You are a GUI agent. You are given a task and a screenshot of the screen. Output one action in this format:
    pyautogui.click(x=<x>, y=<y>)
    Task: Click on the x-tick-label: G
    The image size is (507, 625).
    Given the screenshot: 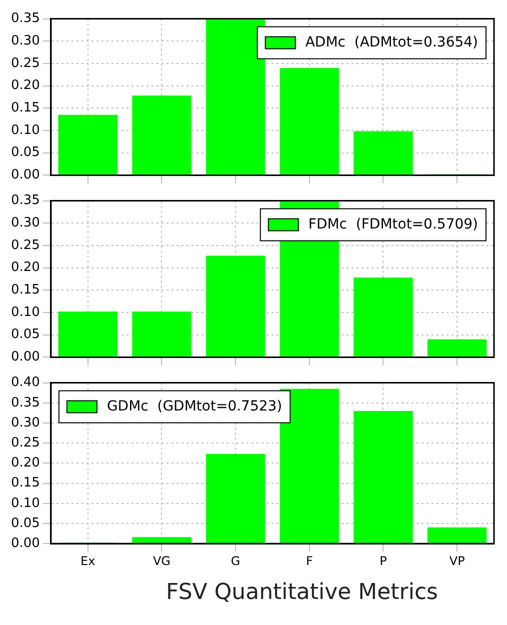 What is the action you would take?
    pyautogui.click(x=235, y=561)
    